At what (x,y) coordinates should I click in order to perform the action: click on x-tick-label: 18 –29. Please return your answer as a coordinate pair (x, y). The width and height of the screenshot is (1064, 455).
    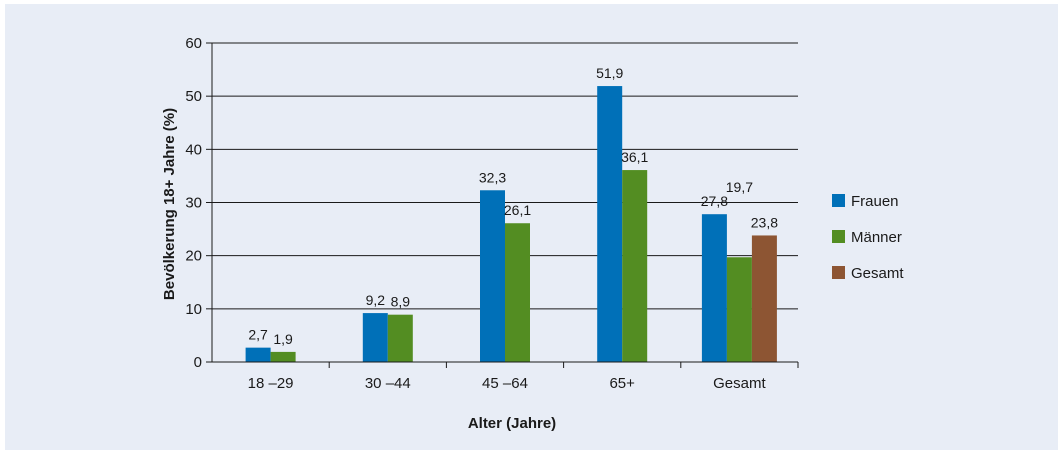
    Looking at the image, I should click on (271, 383).